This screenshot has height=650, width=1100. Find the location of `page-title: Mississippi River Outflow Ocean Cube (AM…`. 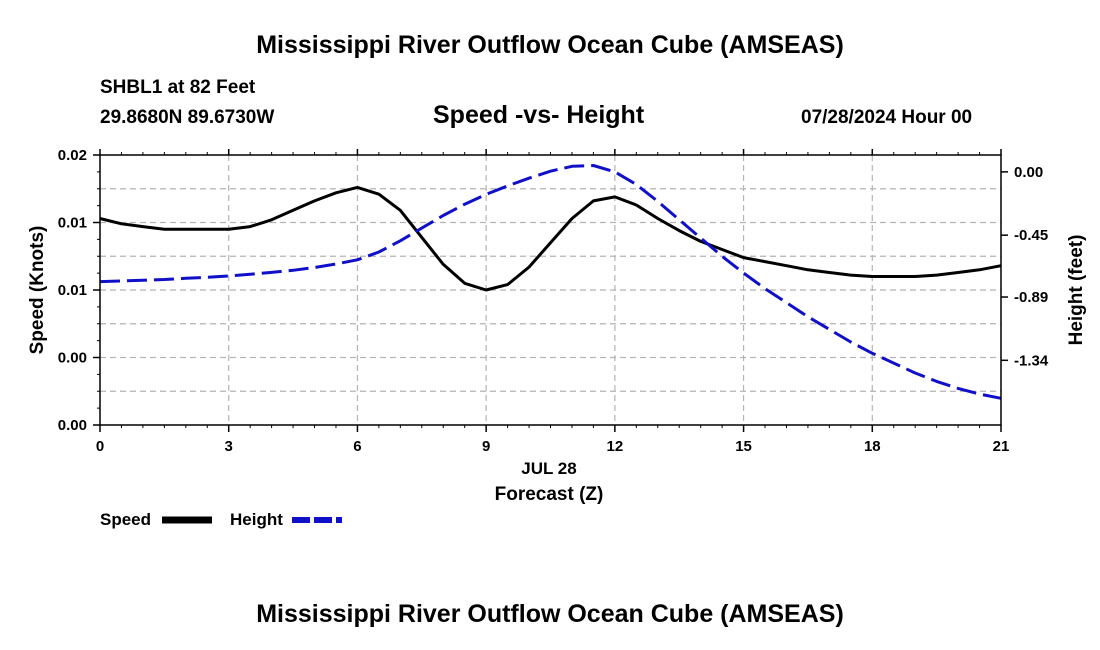

page-title: Mississippi River Outflow Ocean Cube (AM… is located at coordinates (550, 45).